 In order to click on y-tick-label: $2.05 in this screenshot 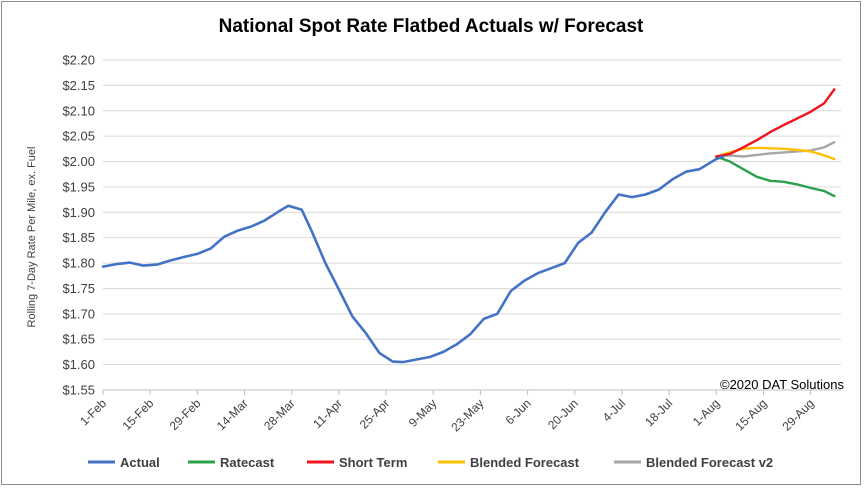, I will do `click(78, 136)`.